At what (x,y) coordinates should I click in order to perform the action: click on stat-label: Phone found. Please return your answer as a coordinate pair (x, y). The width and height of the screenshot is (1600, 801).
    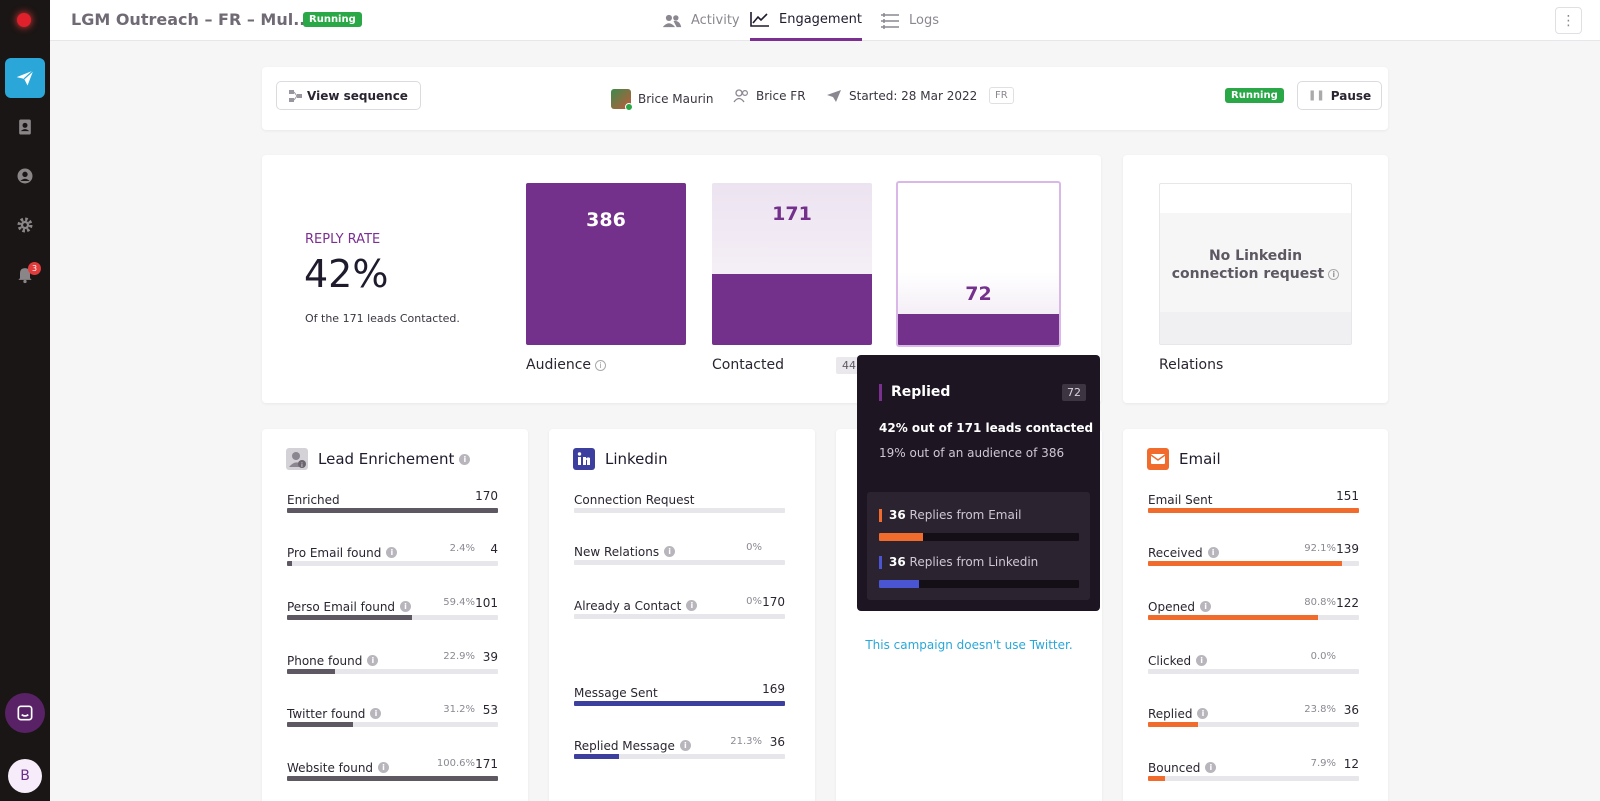
    Looking at the image, I should click on (325, 661).